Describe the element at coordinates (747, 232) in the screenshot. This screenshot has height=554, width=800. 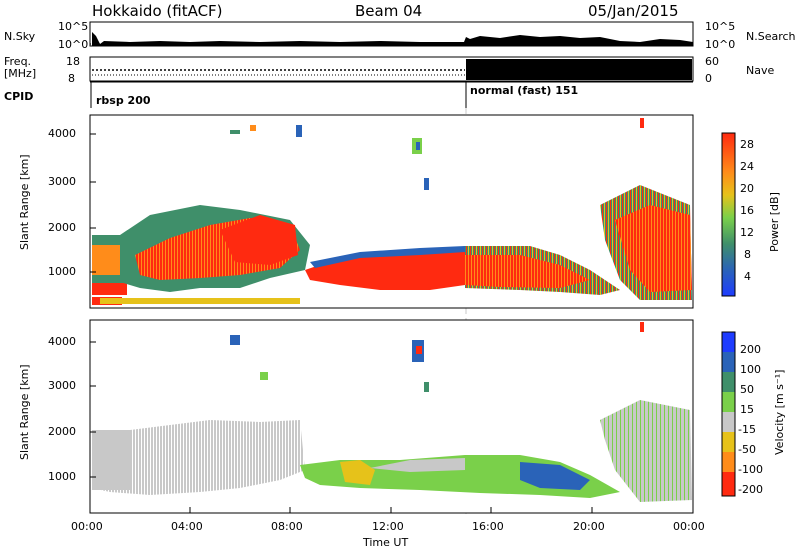
I see `power-cb-tick: 12` at that location.